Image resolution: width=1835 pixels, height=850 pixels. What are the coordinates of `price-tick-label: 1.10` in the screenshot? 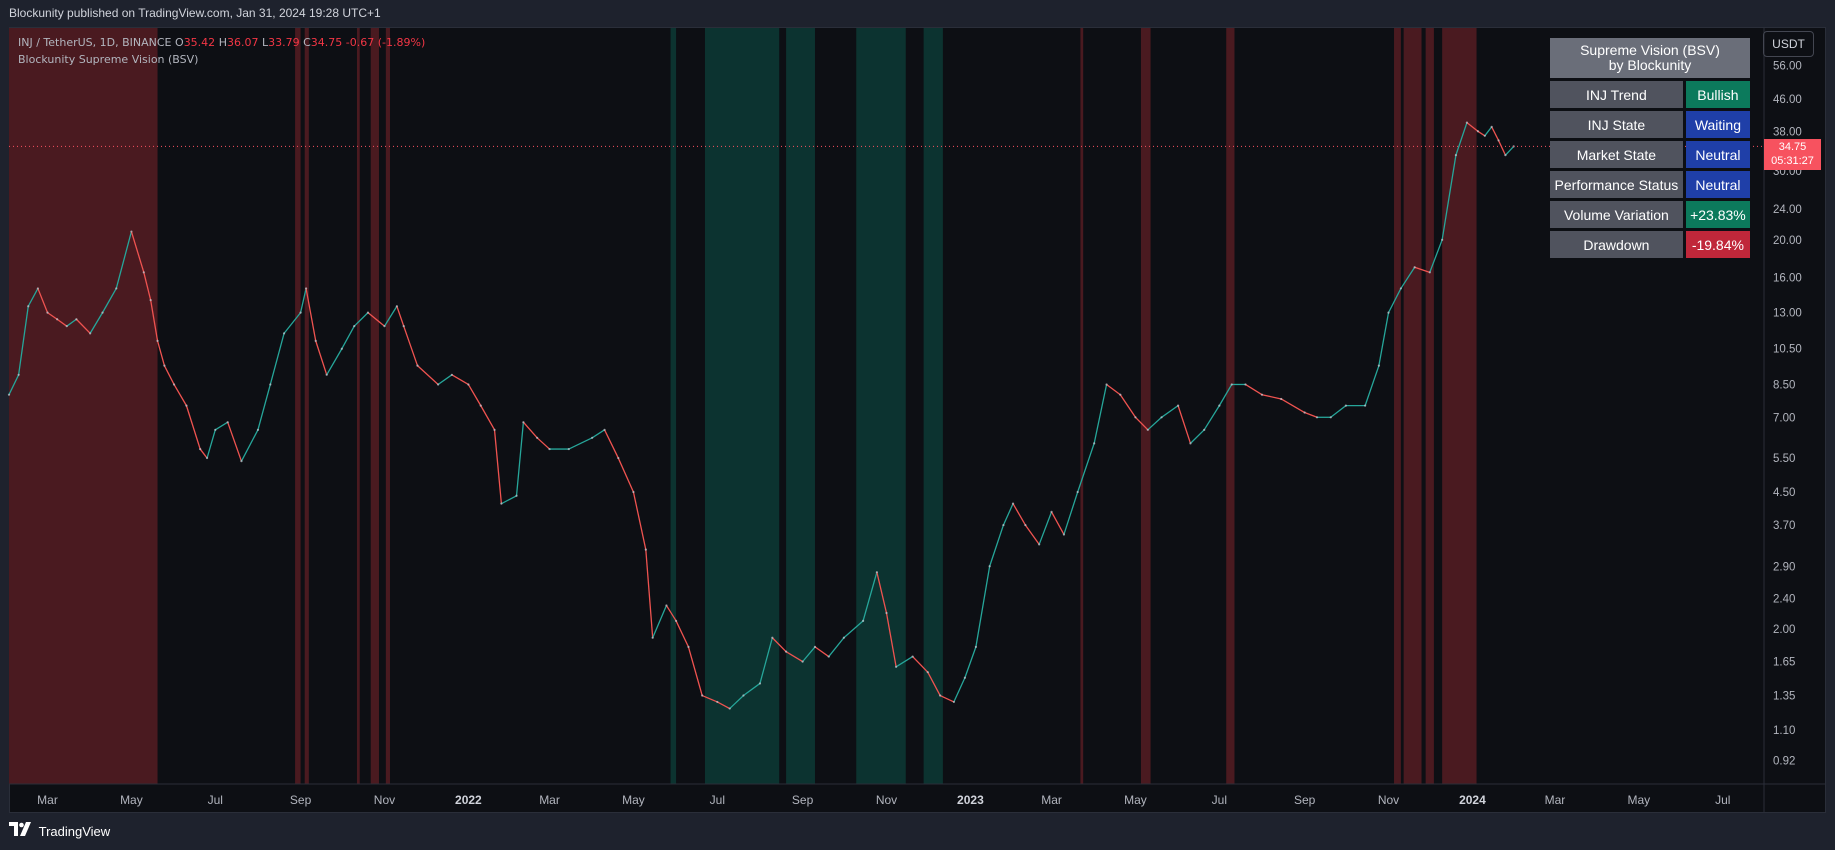 It's located at (1784, 731).